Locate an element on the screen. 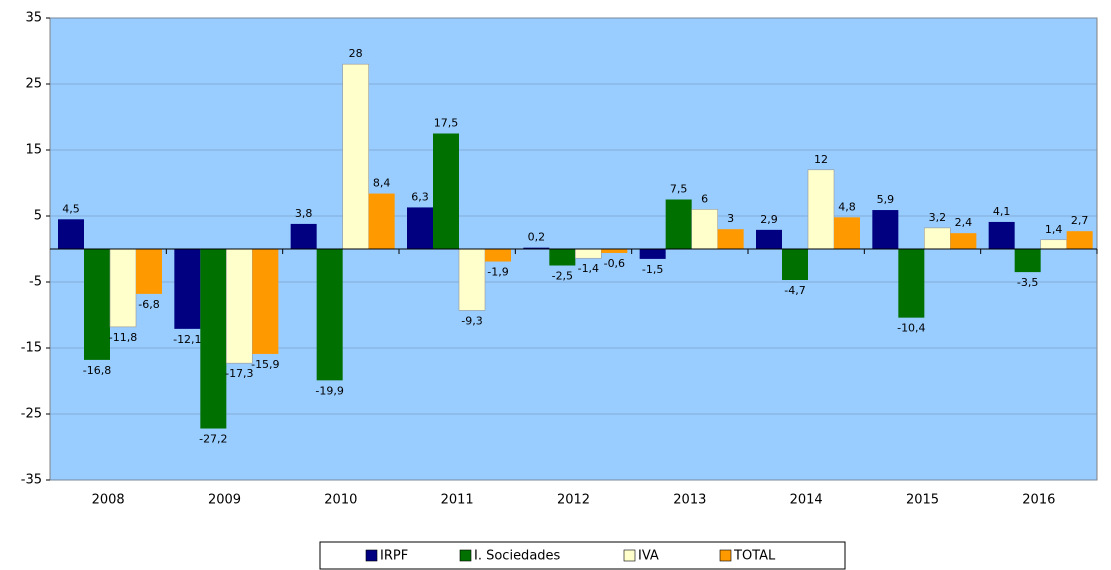 This screenshot has height=570, width=1111. y-tick-label: -35 is located at coordinates (31, 480).